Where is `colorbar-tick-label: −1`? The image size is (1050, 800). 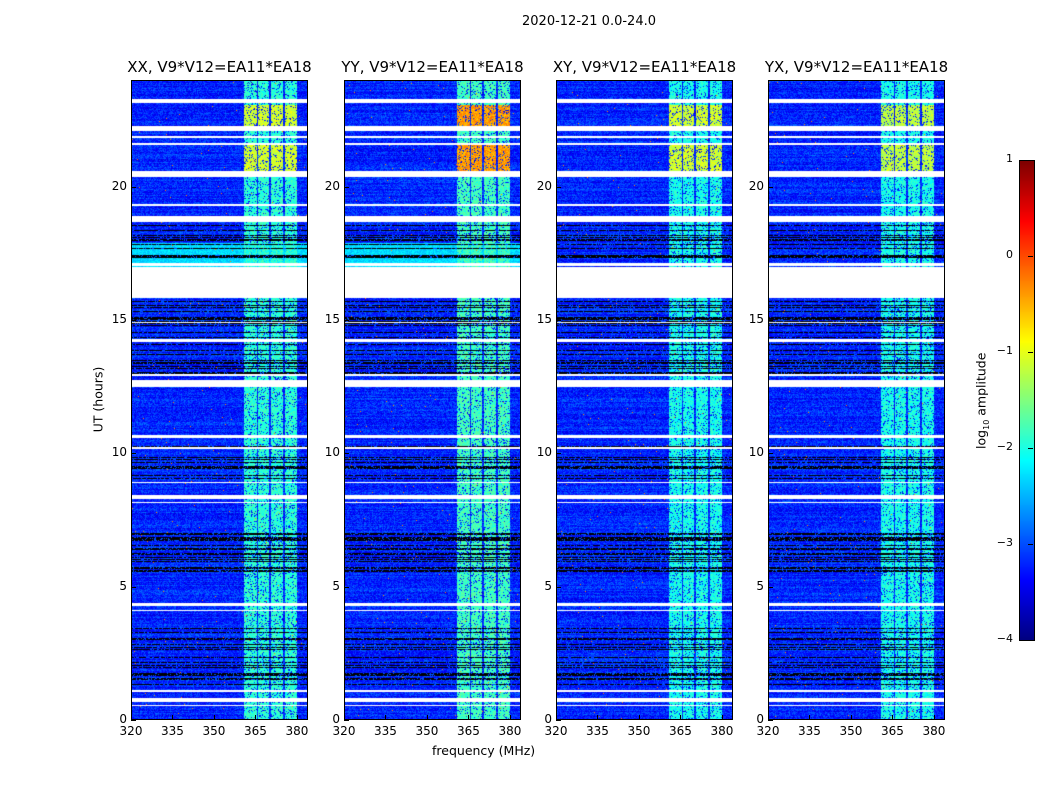 colorbar-tick-label: −1 is located at coordinates (1004, 350).